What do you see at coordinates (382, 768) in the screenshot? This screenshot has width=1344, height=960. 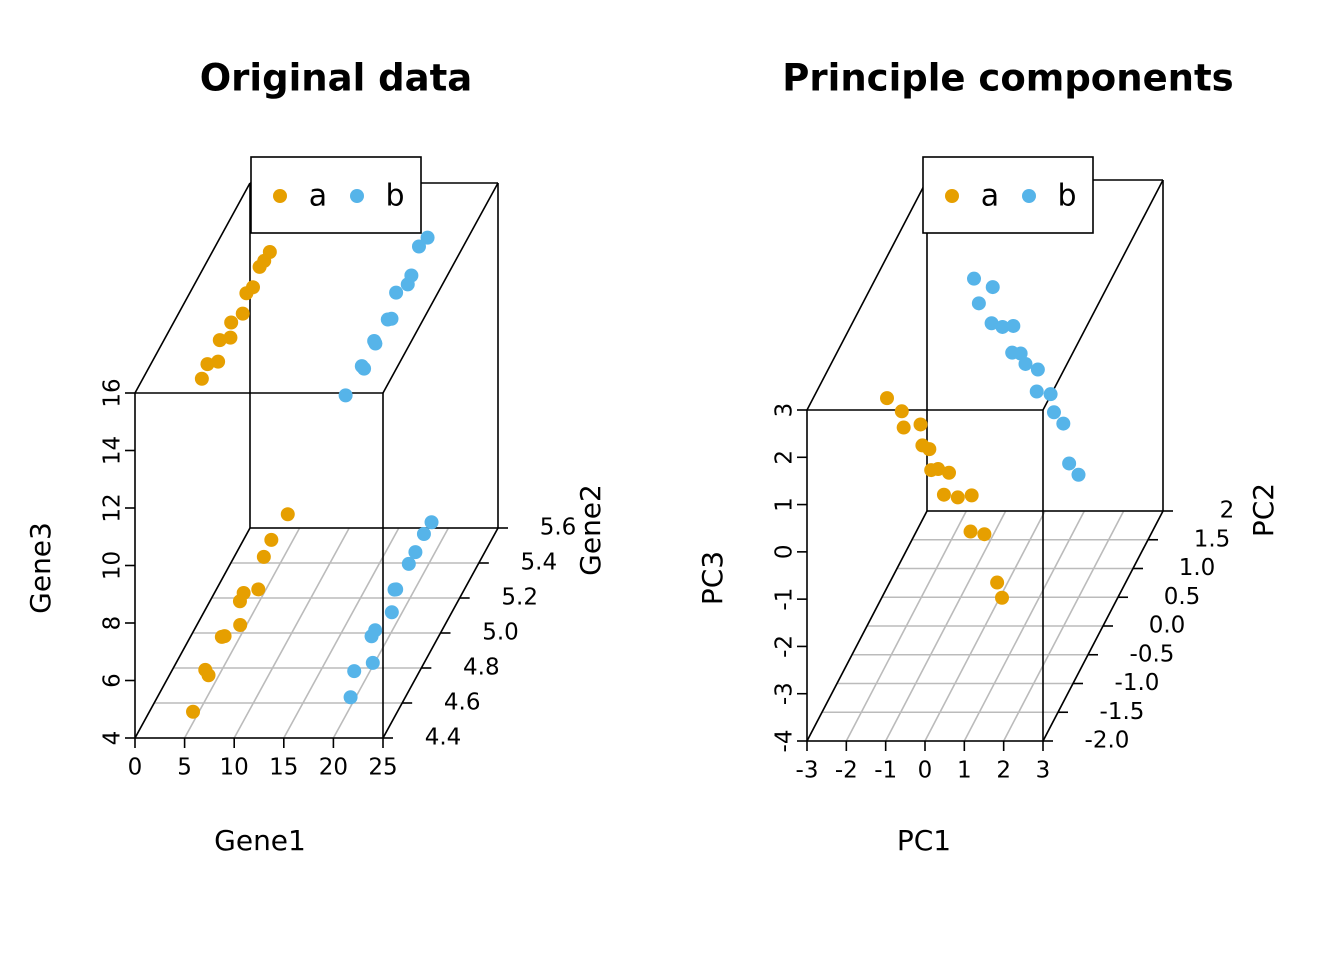 I see `x-tick-label: 25` at bounding box center [382, 768].